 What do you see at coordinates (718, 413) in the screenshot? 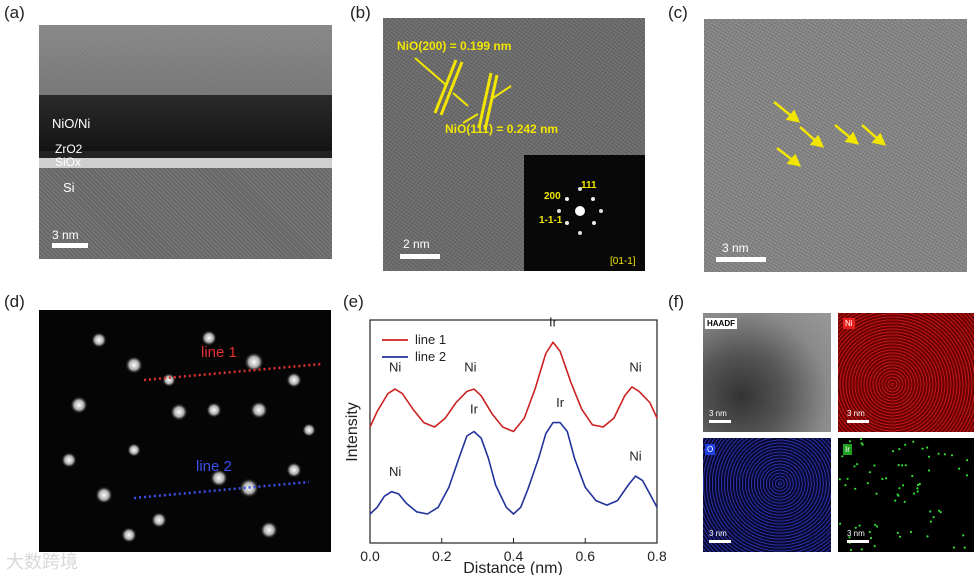
I see `map-haadf-scale-label: 3 nm` at bounding box center [718, 413].